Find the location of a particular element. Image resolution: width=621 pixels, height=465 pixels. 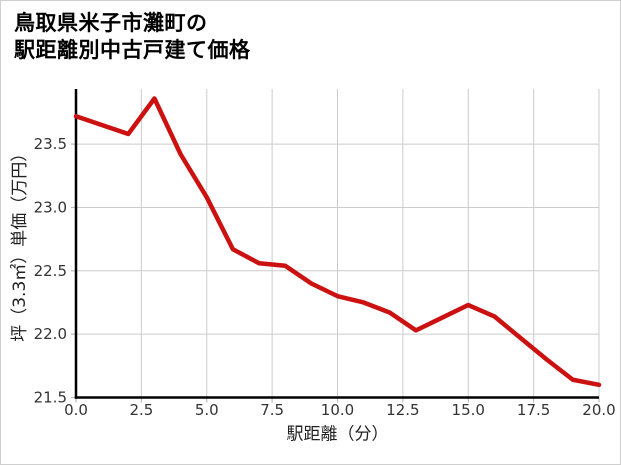

y-tick-label: 23.5 is located at coordinates (50, 144).